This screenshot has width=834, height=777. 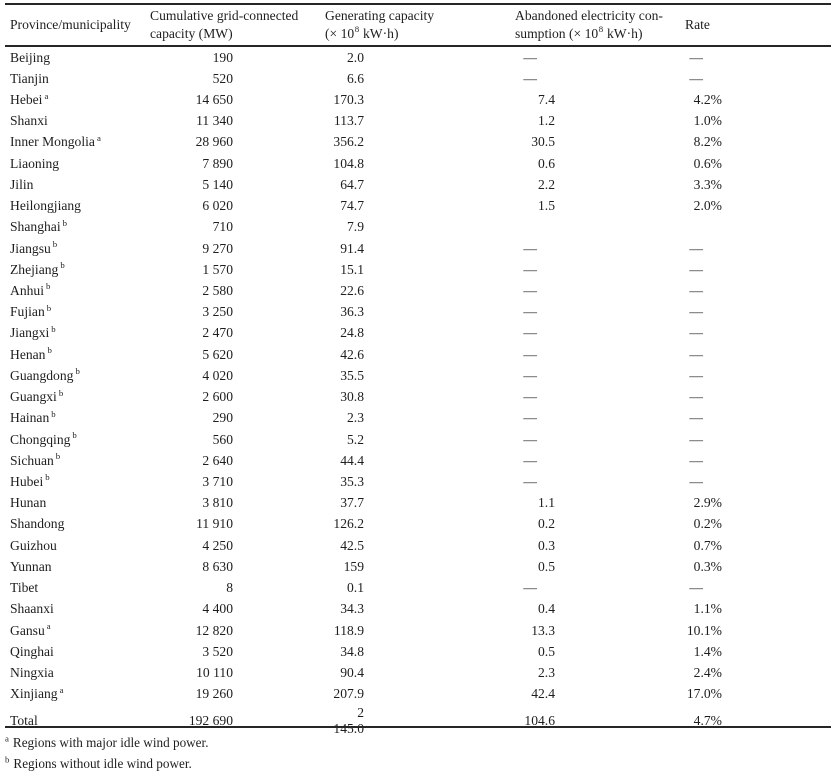 I want to click on cell-rate: 8.2%, so click(x=707, y=142).